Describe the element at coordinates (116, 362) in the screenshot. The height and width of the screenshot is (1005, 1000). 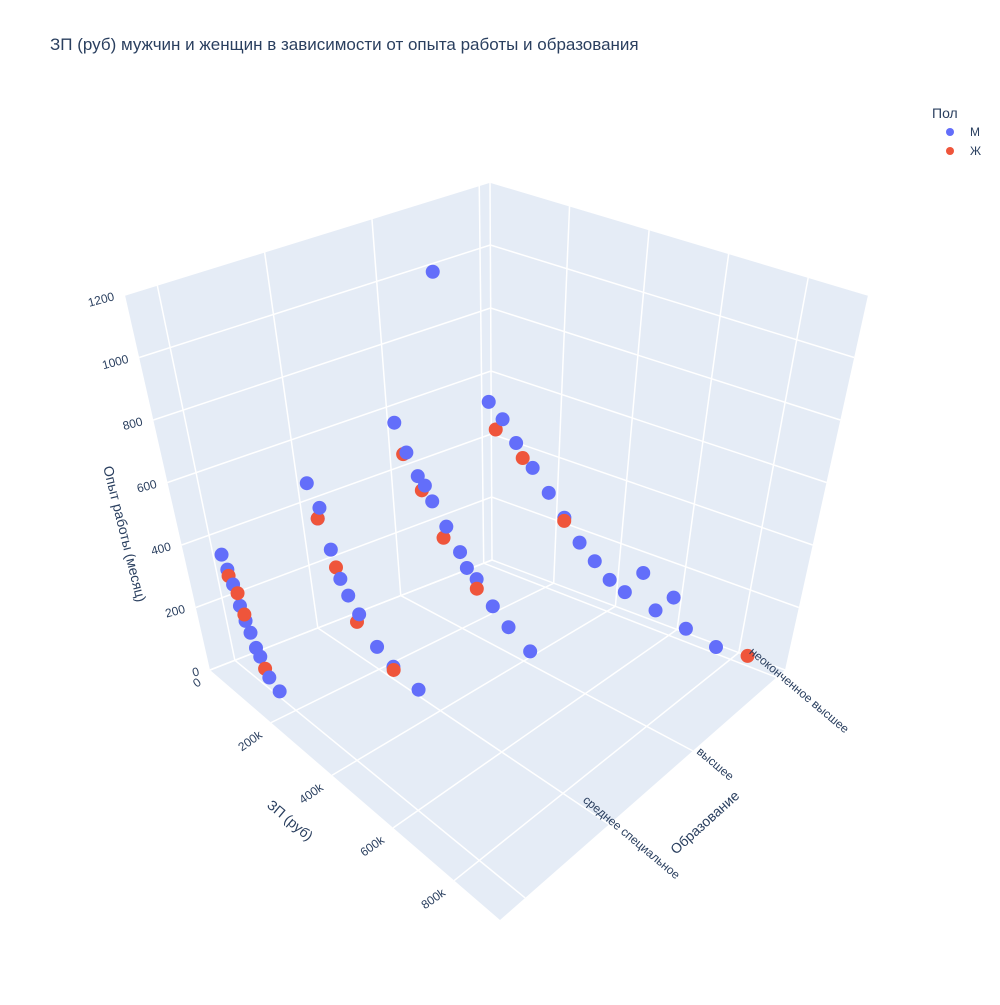
I see `z-tick-label: 1000` at that location.